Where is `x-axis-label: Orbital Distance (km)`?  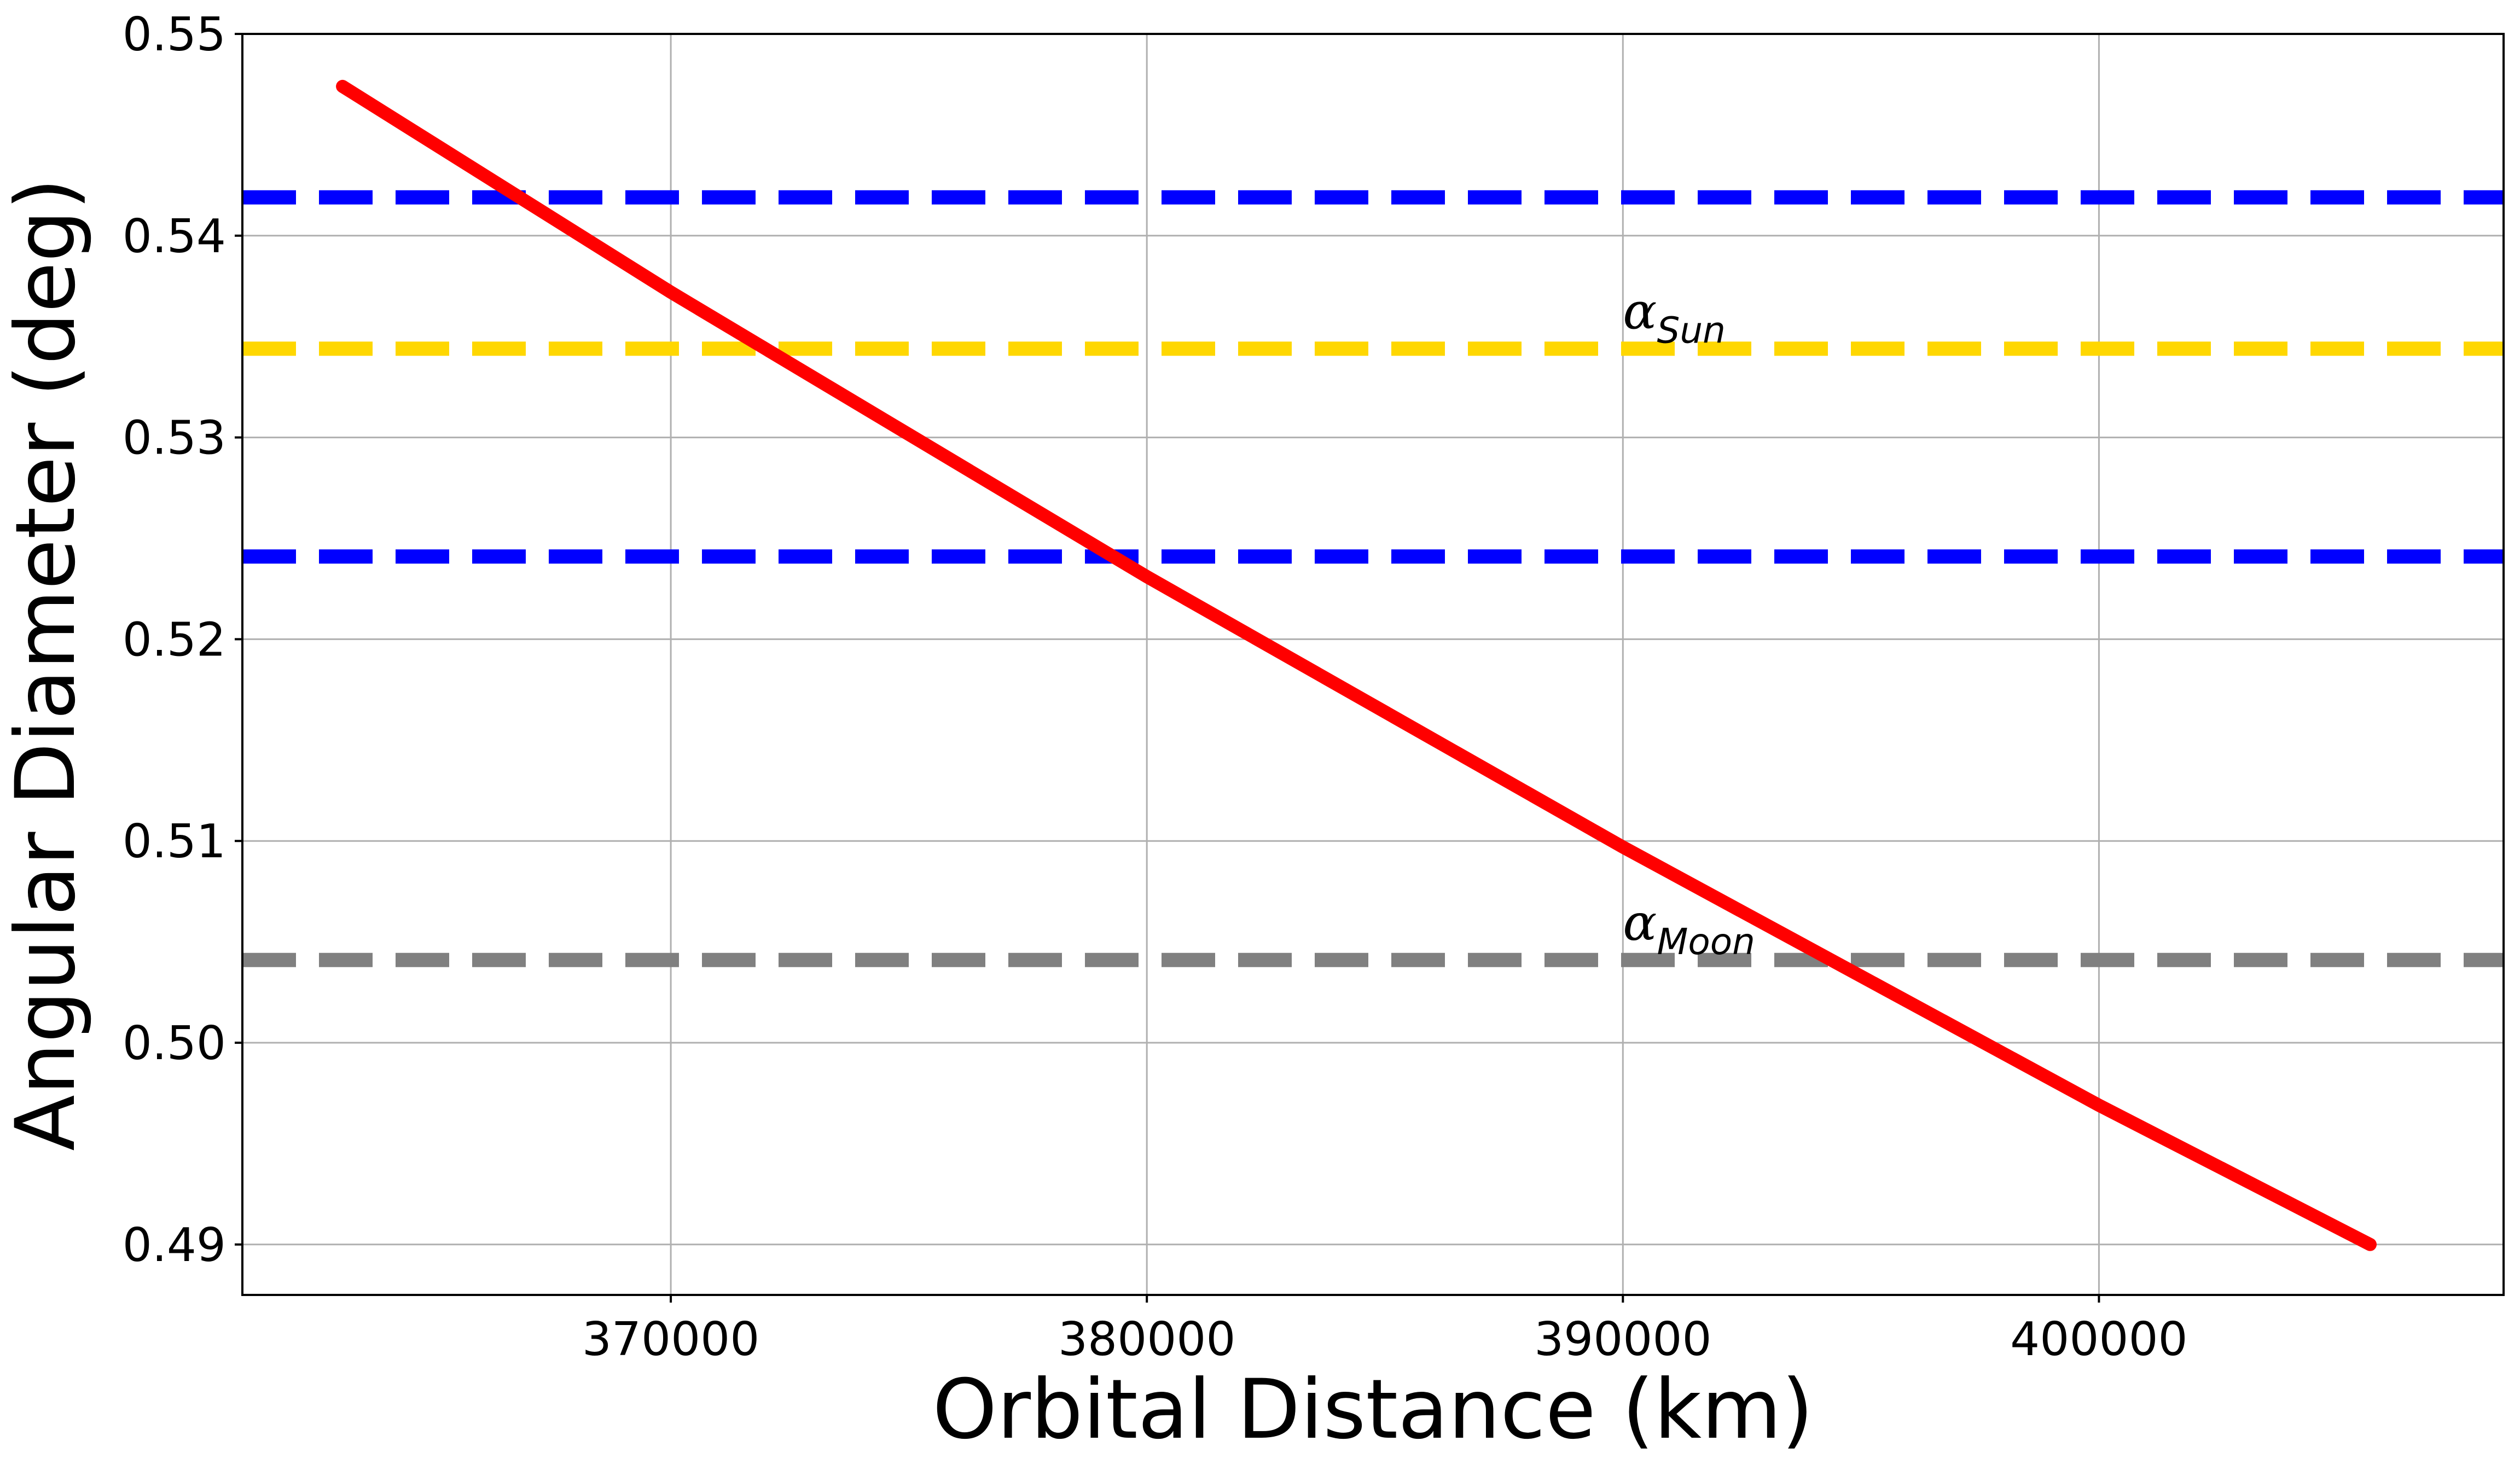
x-axis-label: Orbital Distance (km) is located at coordinates (1372, 1410).